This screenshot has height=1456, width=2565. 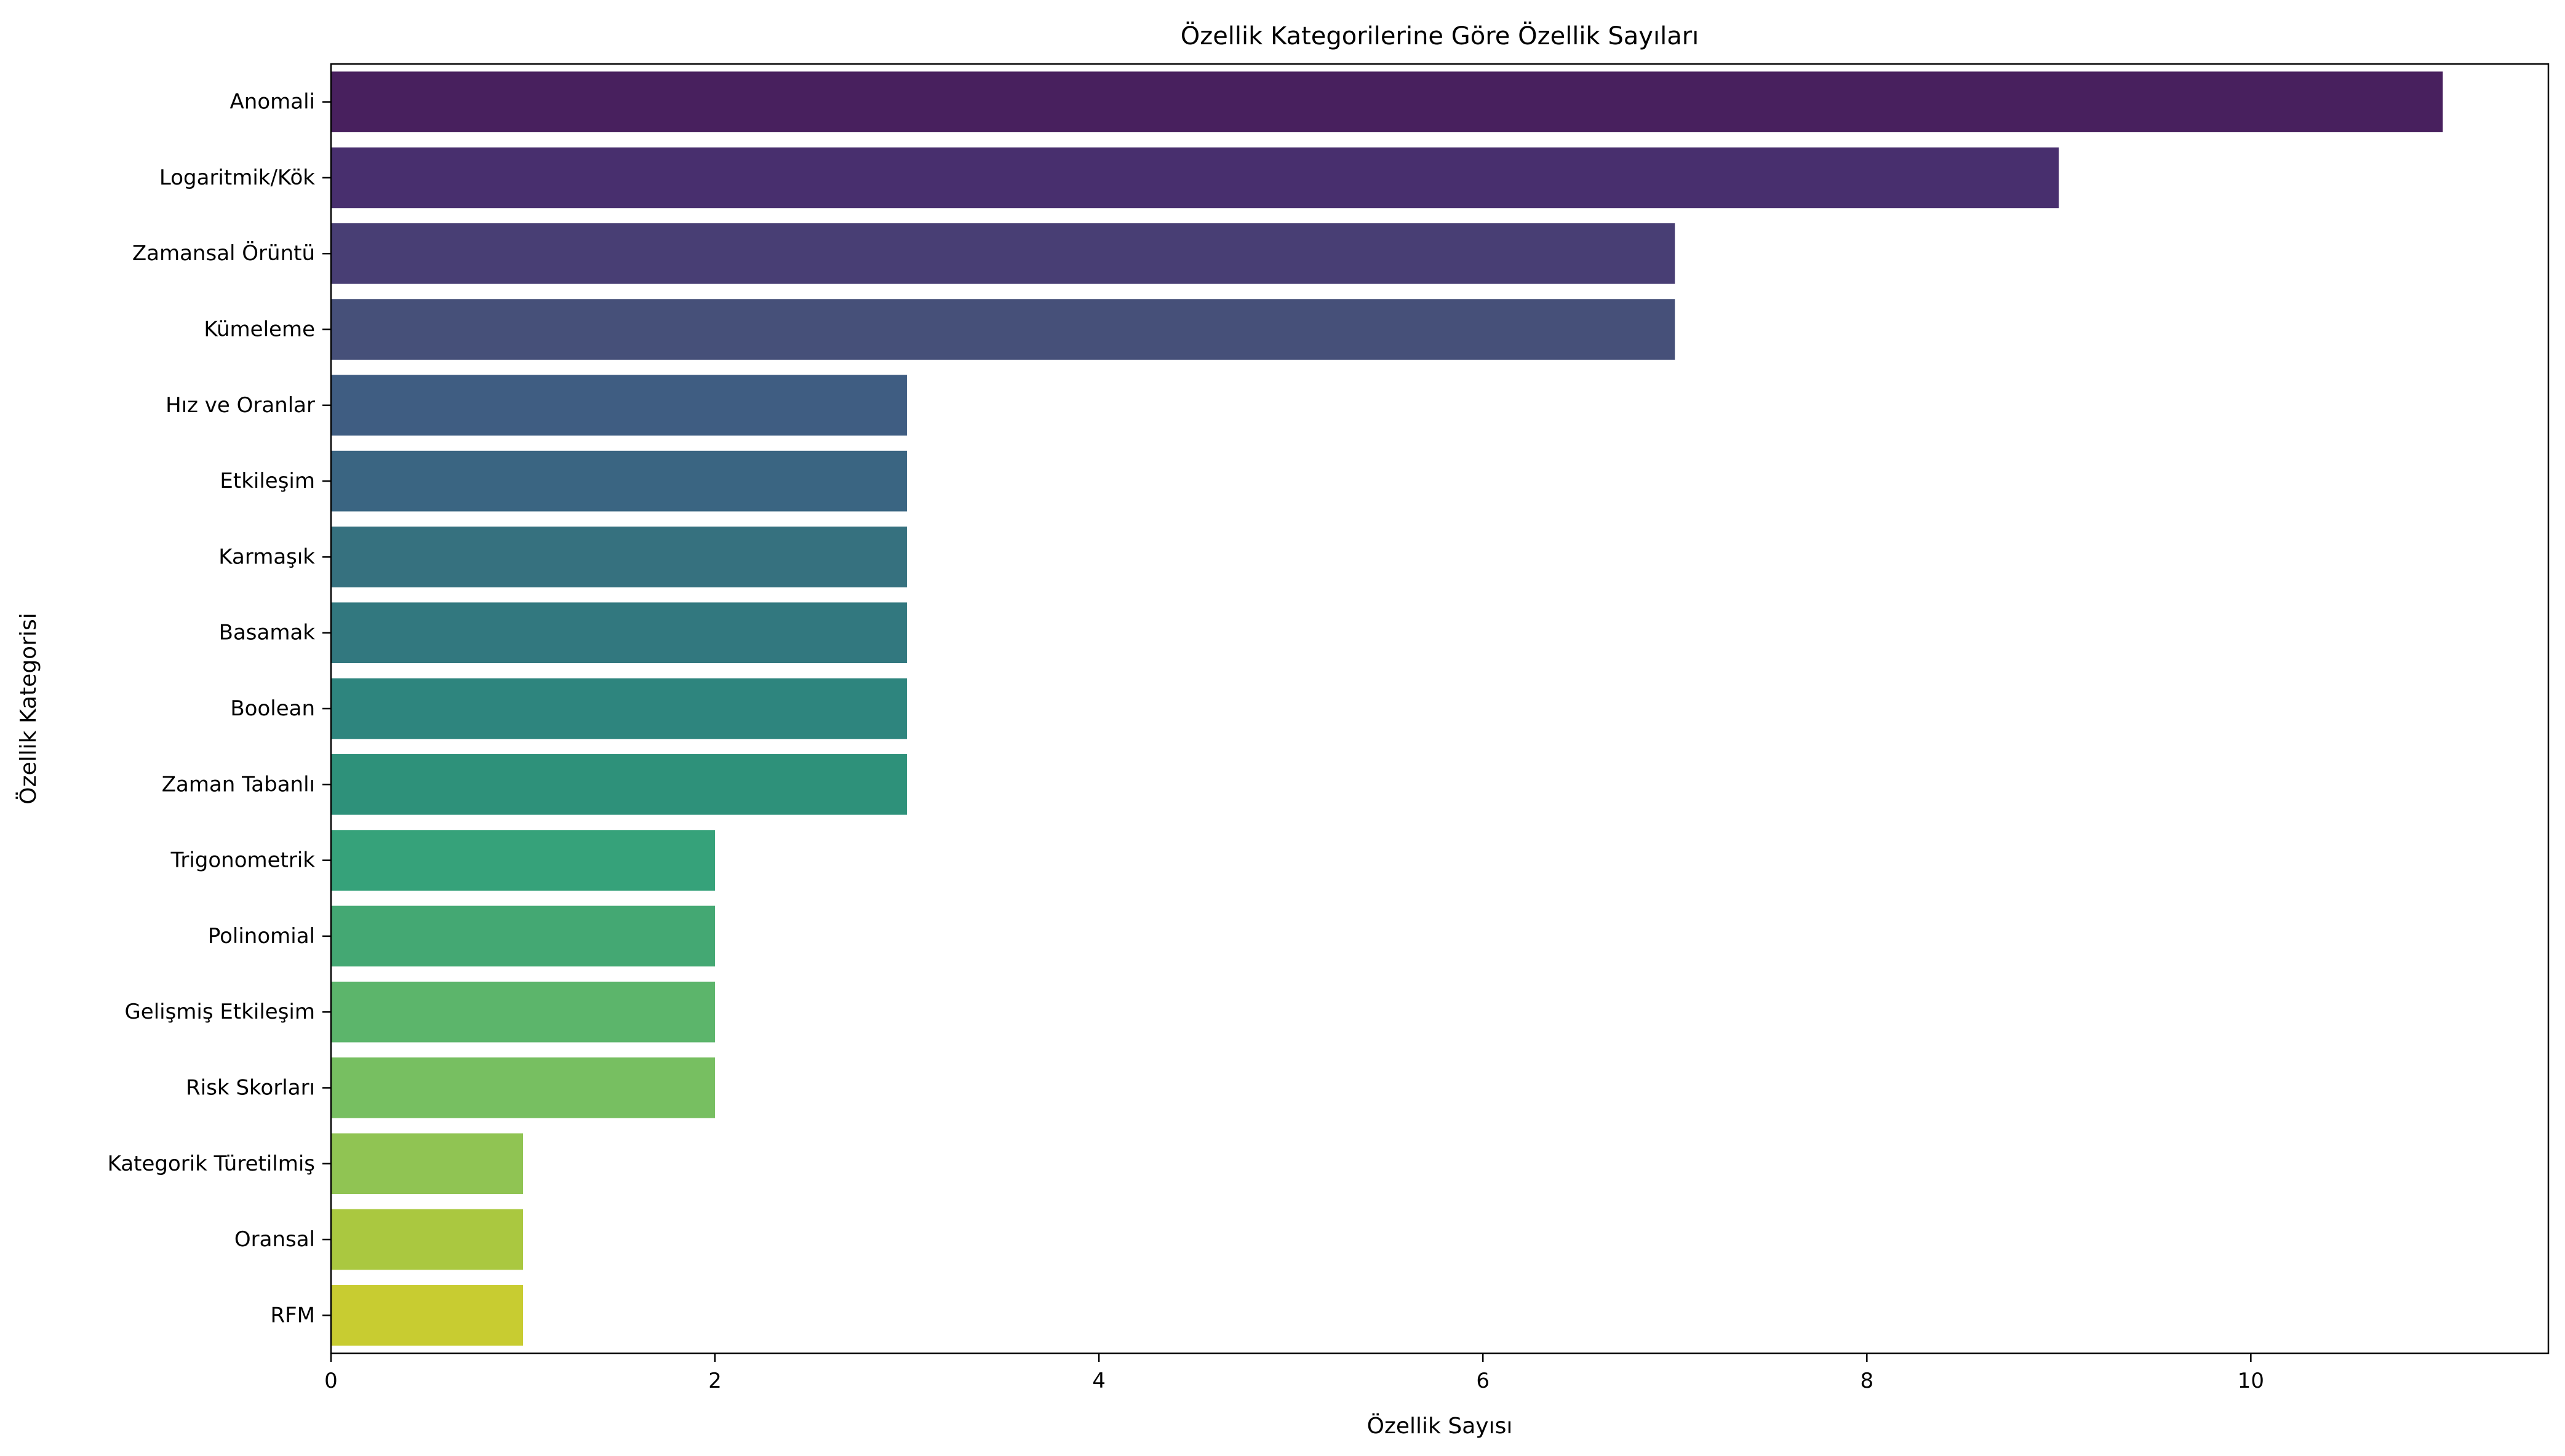 I want to click on y-tick-label: Polinomial, so click(x=261, y=937).